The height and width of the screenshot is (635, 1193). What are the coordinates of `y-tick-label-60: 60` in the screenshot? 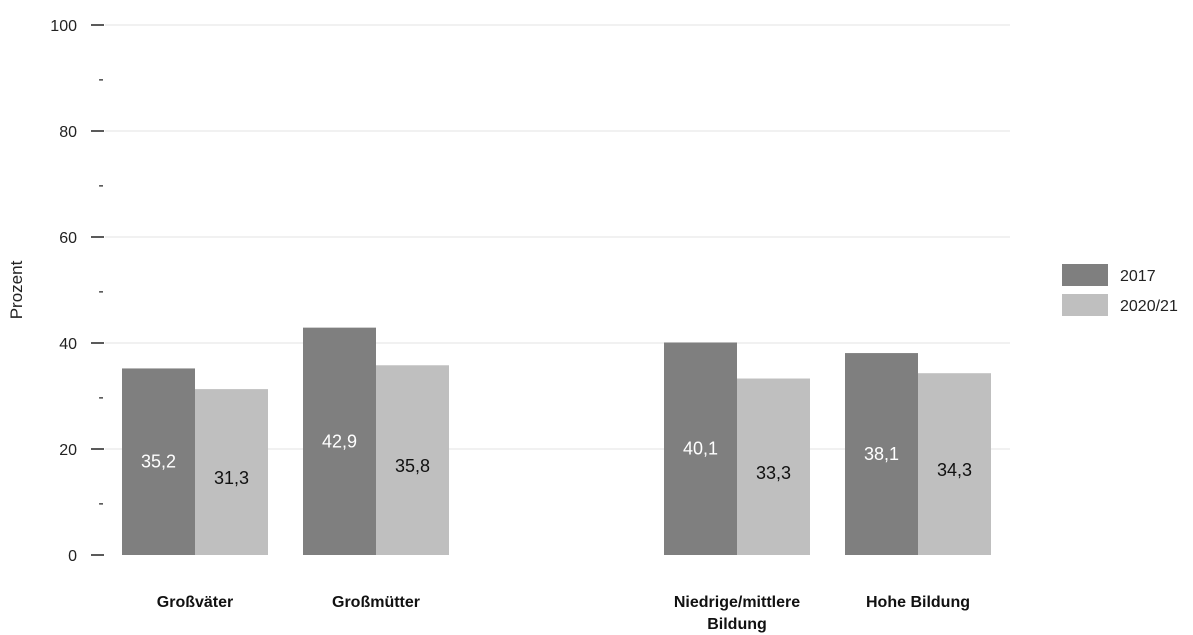 It's located at (68, 238).